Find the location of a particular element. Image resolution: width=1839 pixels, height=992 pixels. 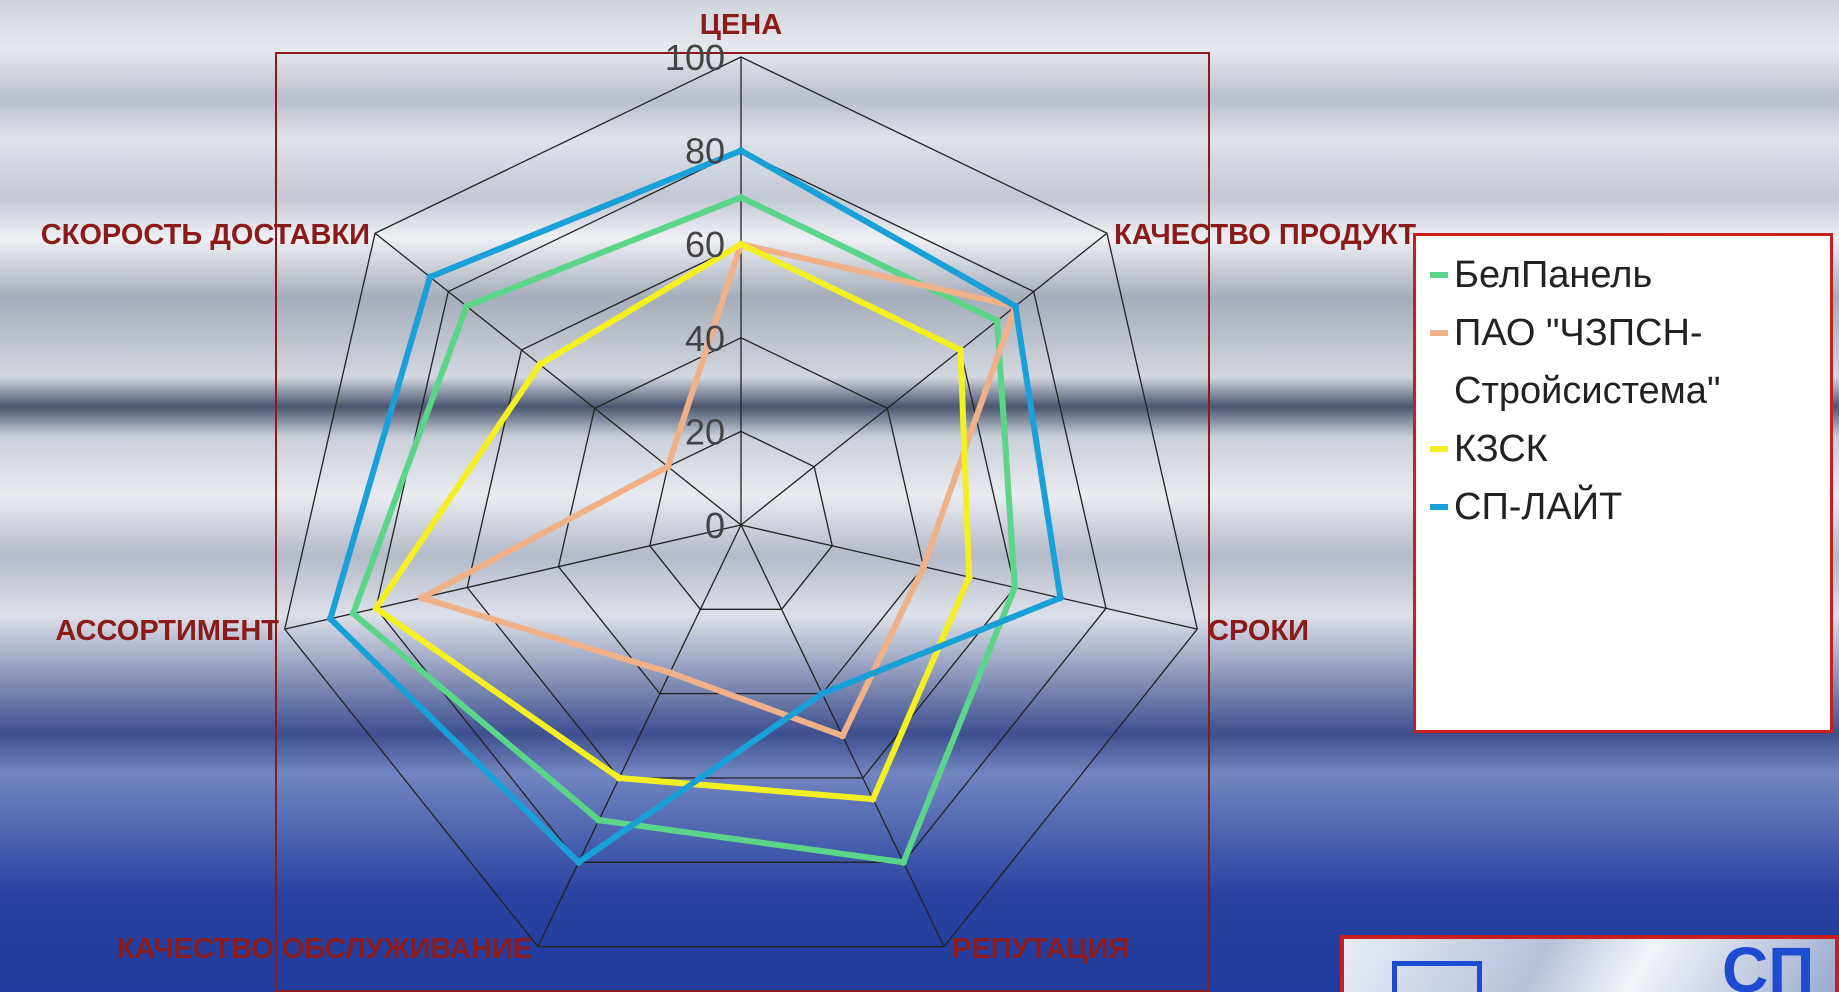

legend-item-3: СП-ЛАЙТ is located at coordinates (1623, 507).